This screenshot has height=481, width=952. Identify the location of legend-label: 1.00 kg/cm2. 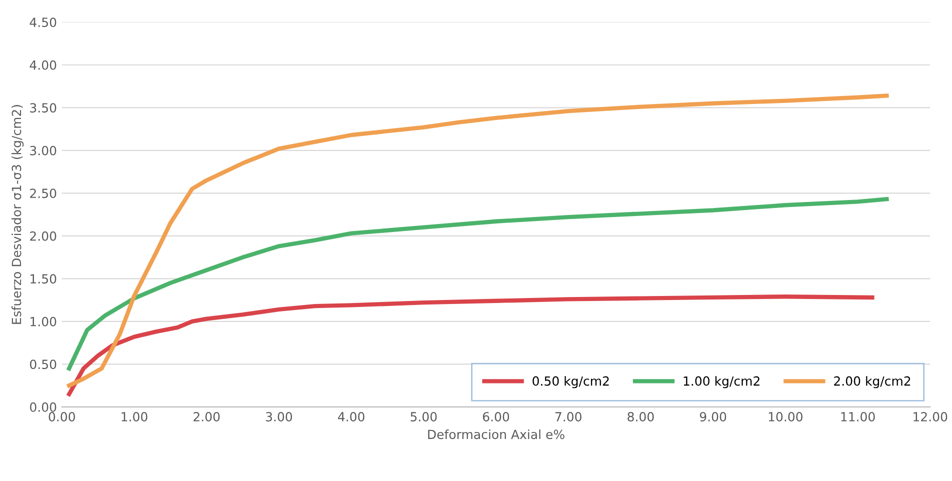
(722, 382).